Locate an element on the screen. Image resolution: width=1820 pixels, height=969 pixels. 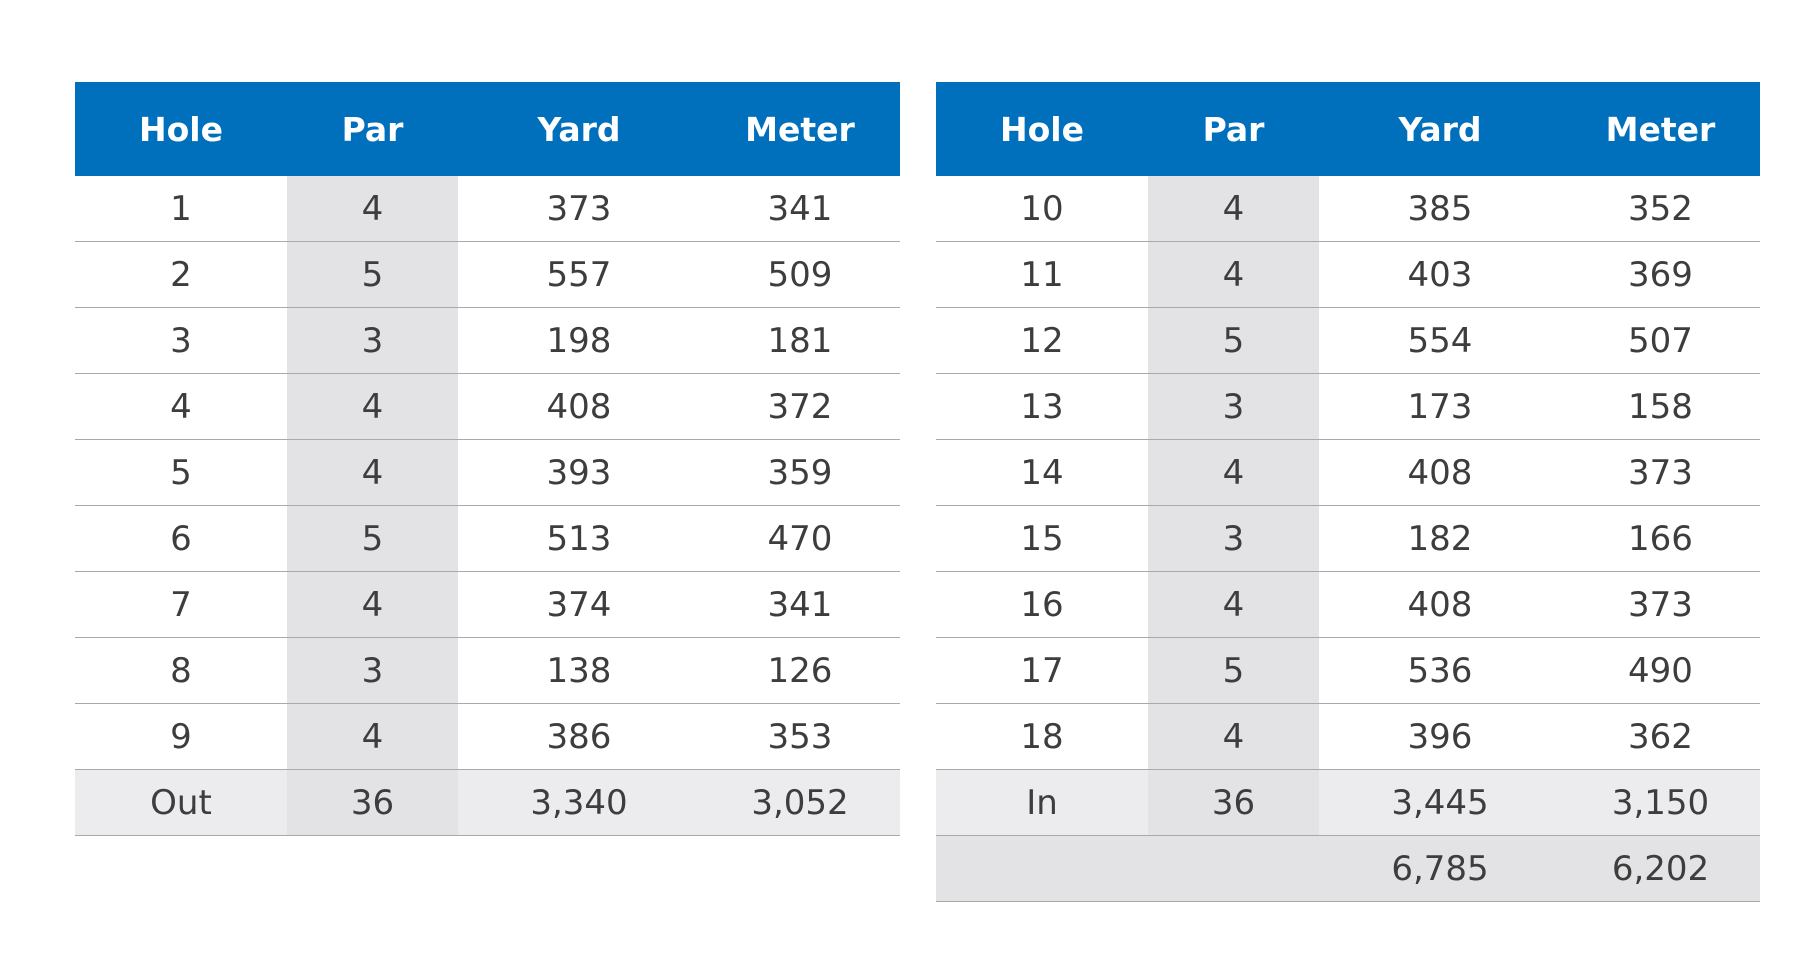
table-row: 1 4 373 341 is located at coordinates (487, 209).